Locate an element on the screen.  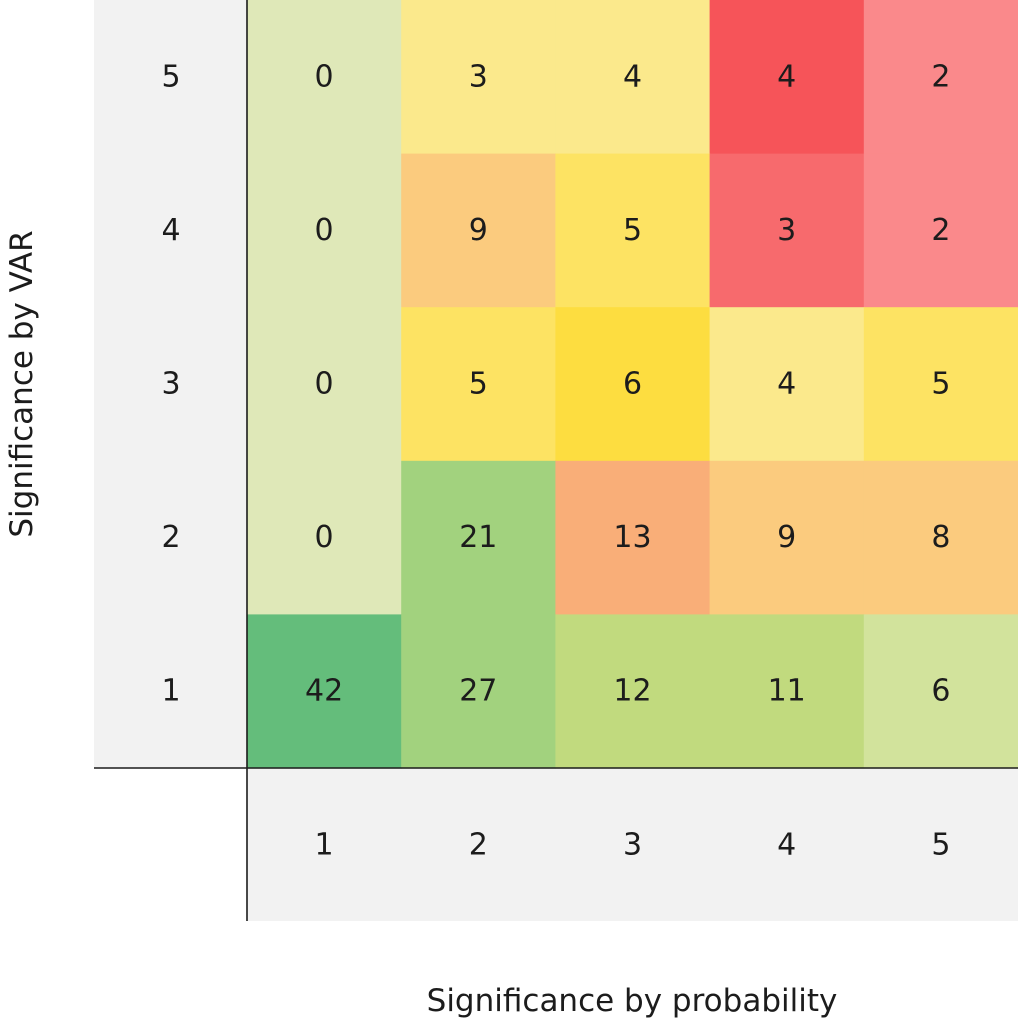
heatmap-cell-var2-prob2 is located at coordinates (478, 537).